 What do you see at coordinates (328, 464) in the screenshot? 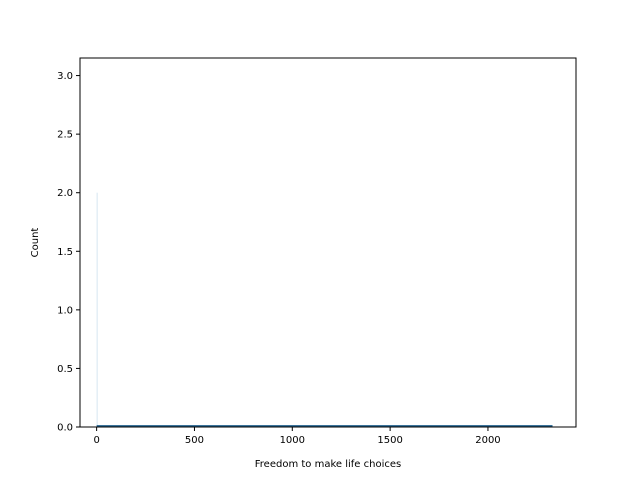
I see `x-axis-label: Freedom to make life choices` at bounding box center [328, 464].